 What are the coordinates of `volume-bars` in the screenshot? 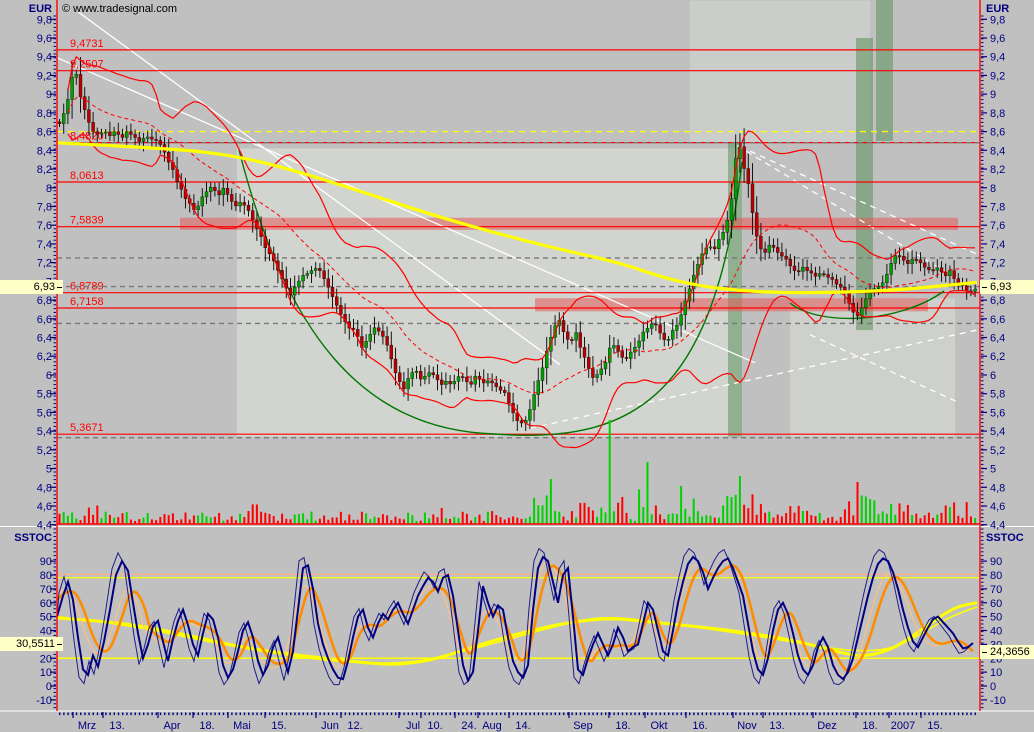 It's located at (517, 472).